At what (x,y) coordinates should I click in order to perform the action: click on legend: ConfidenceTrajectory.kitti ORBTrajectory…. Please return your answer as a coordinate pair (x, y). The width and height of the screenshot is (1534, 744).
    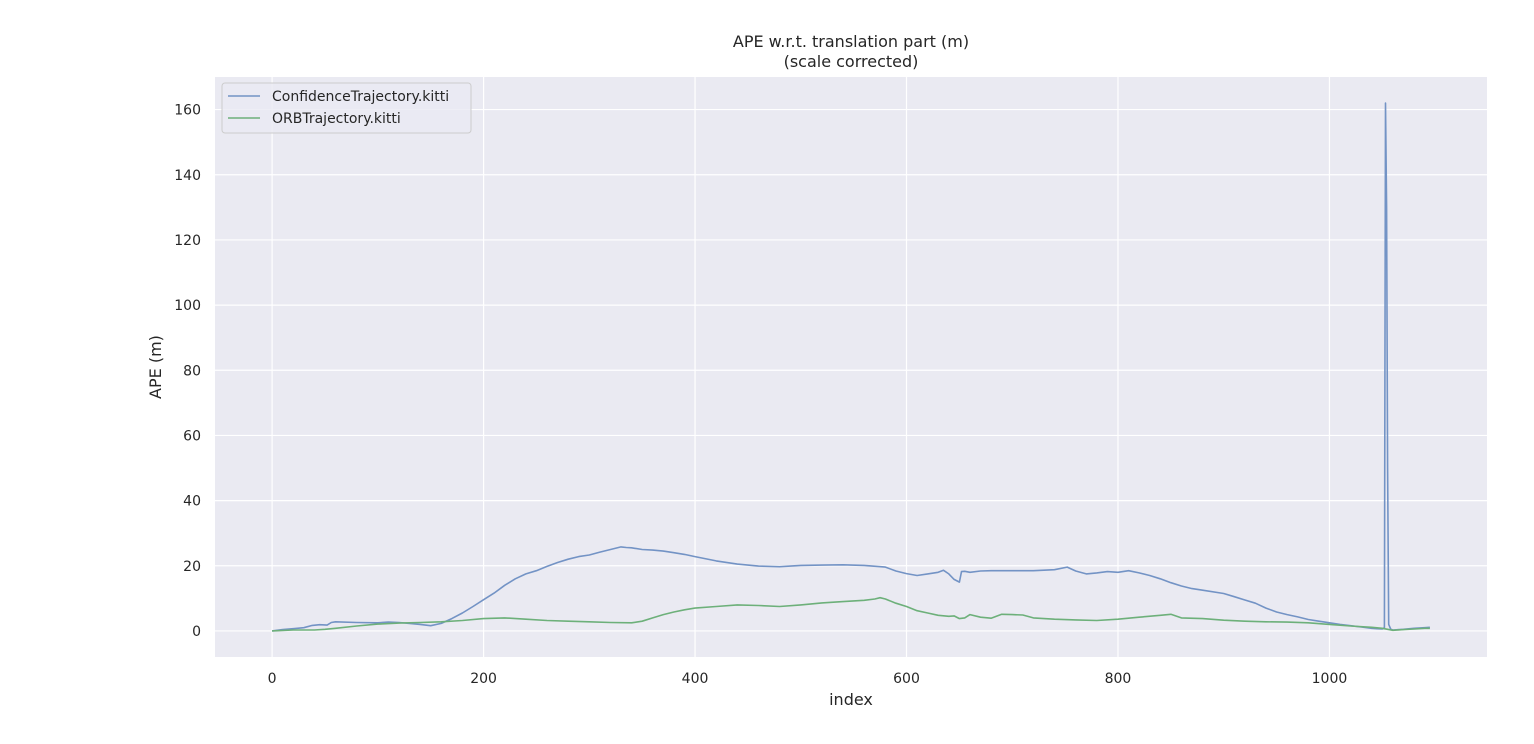
    Looking at the image, I should click on (346, 108).